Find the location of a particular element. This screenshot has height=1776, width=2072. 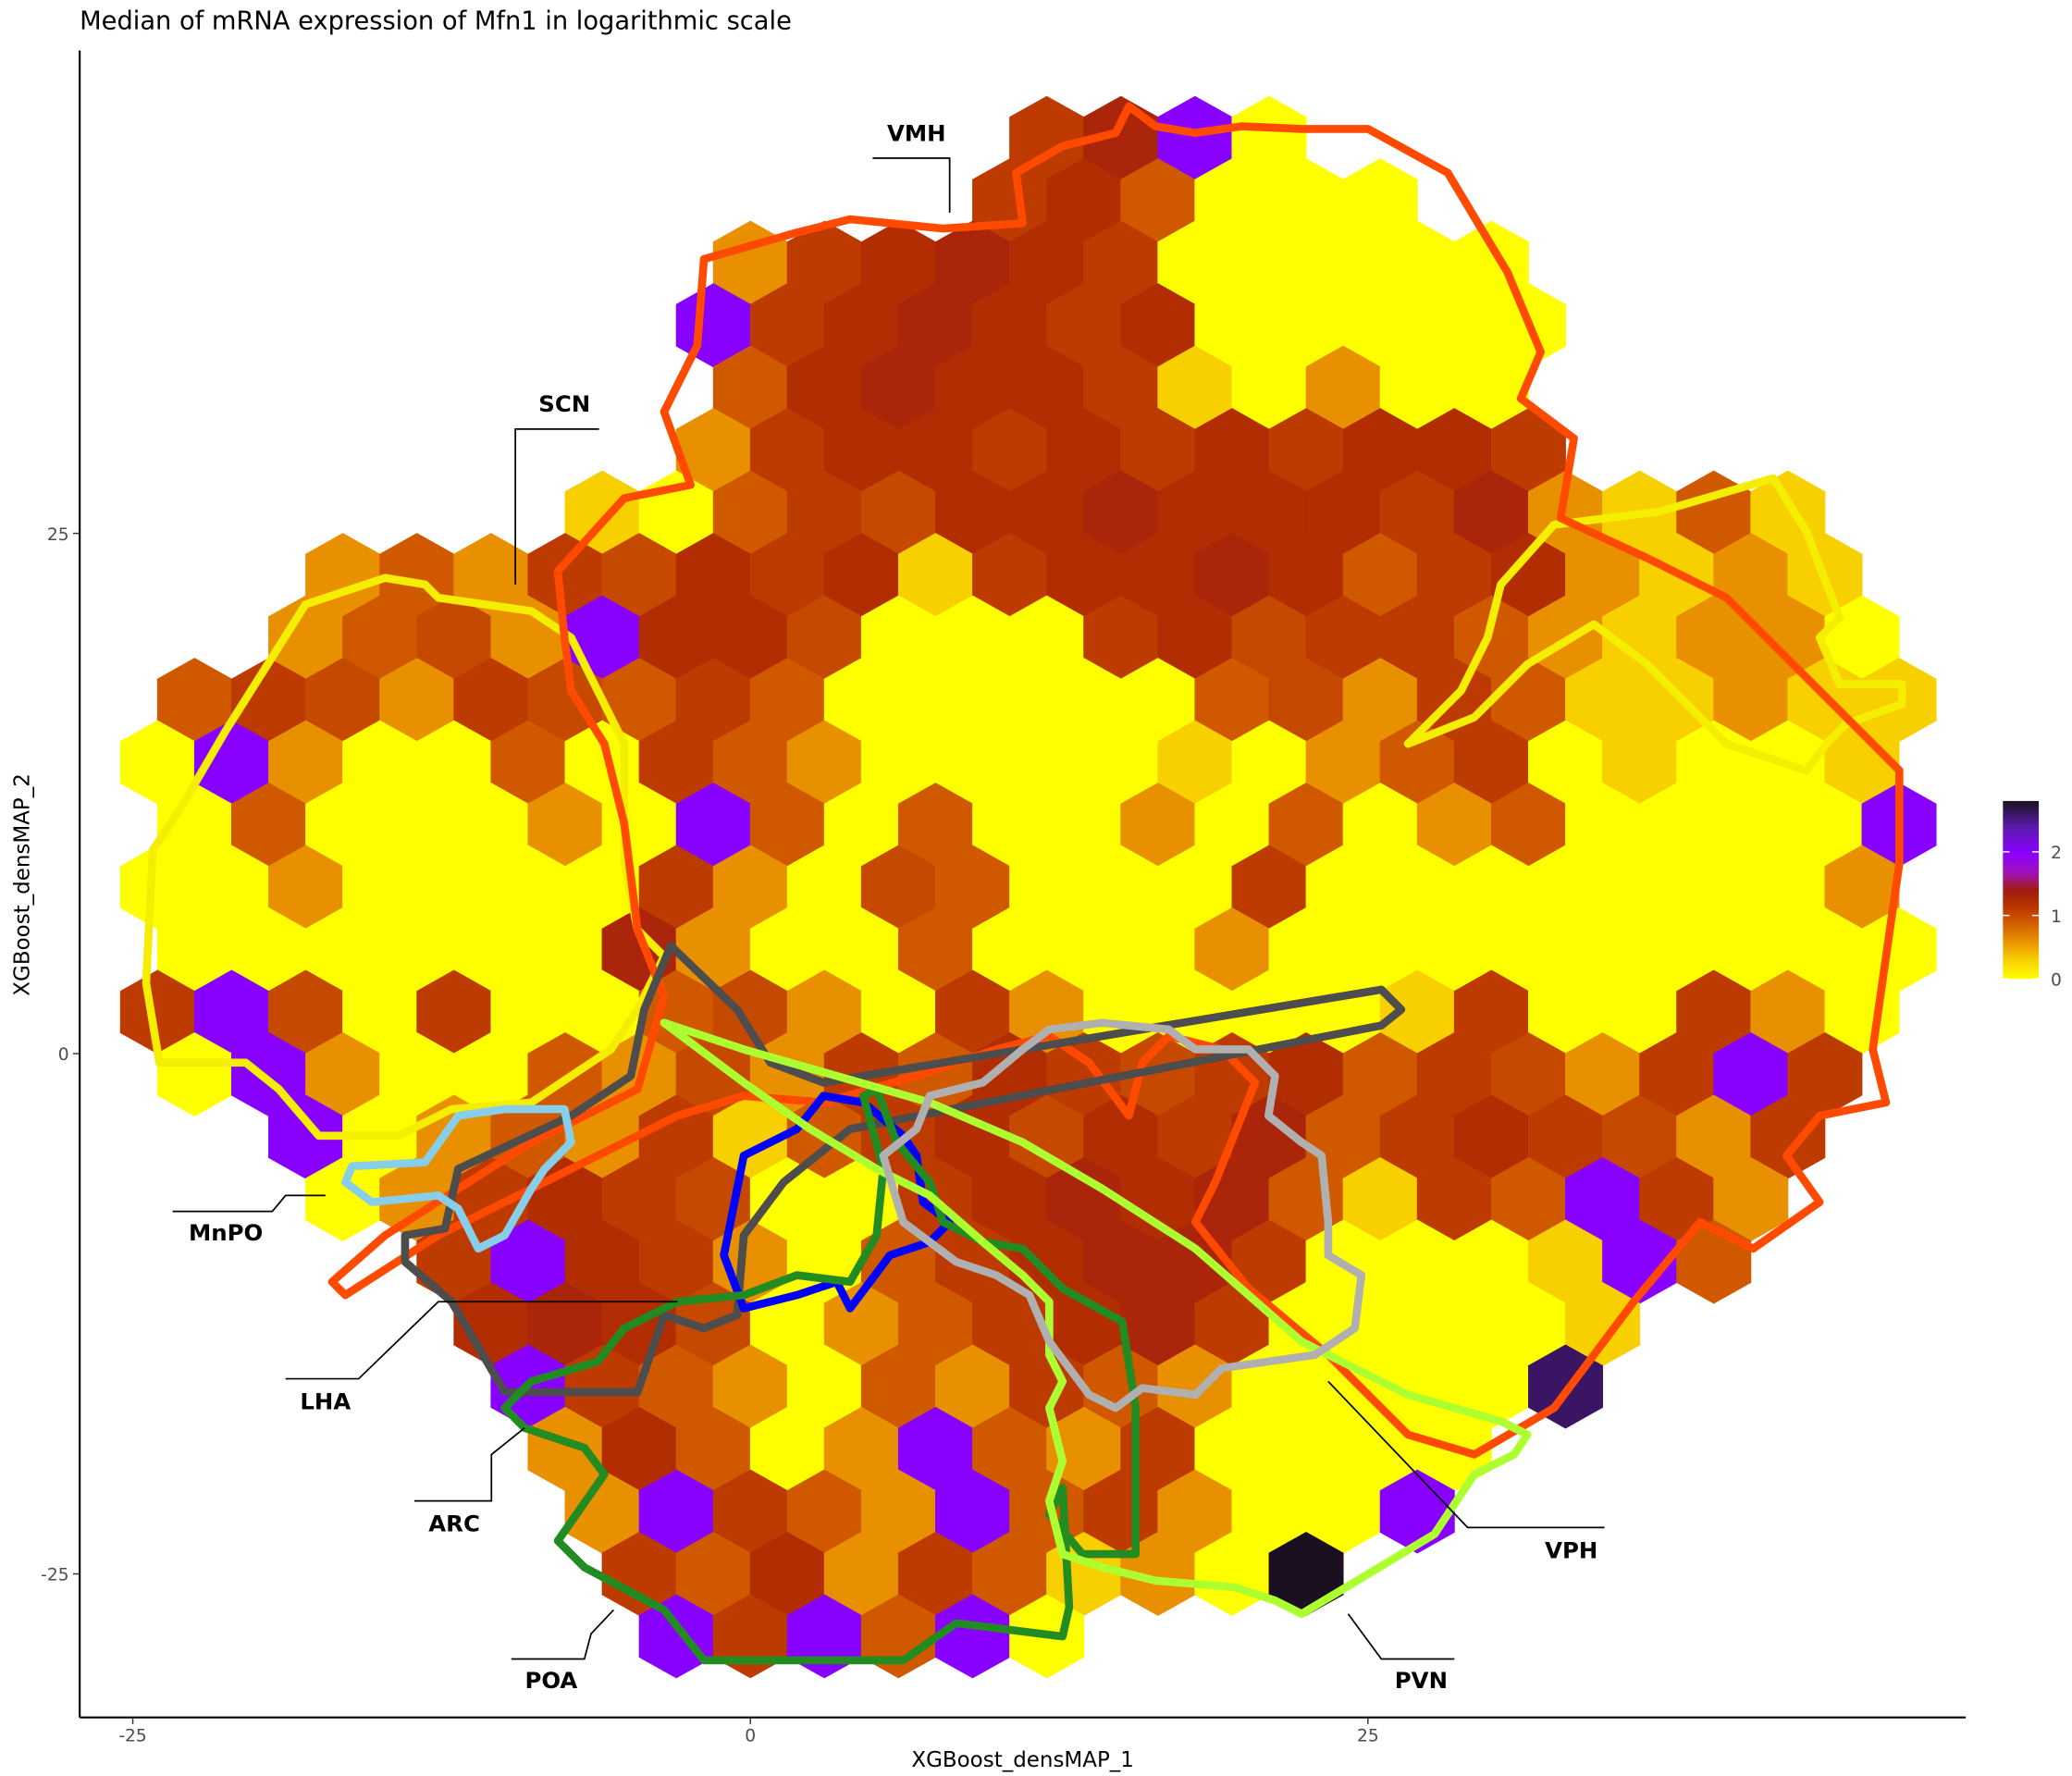

region-label: MnPO is located at coordinates (226, 1233).